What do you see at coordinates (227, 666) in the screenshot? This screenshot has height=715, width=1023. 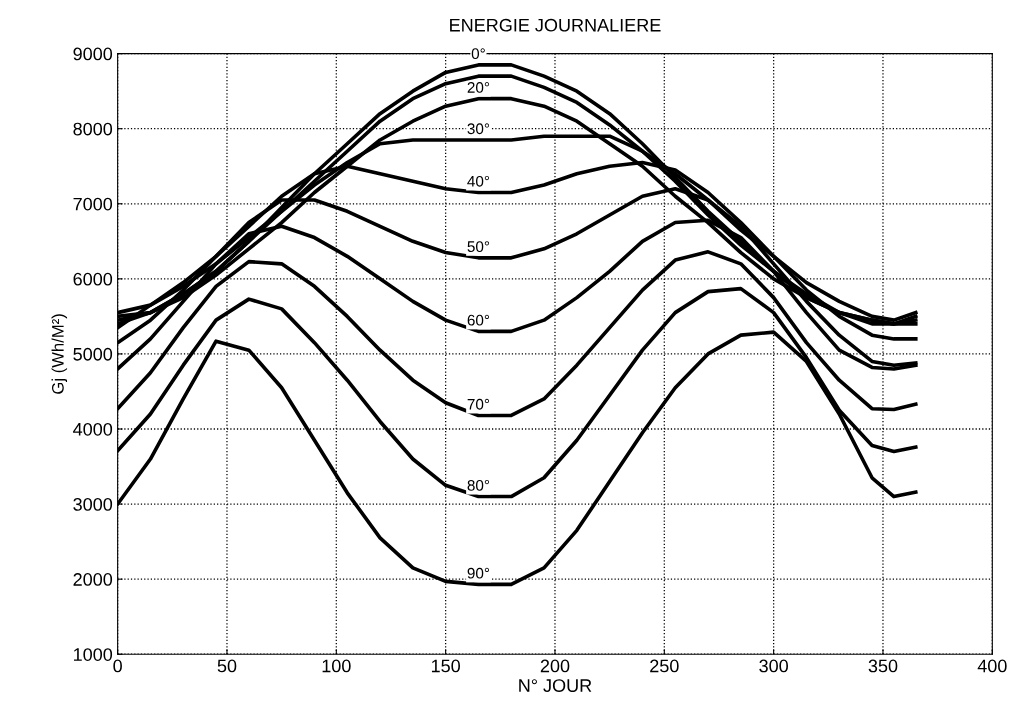 I see `x-tick-label: 50` at bounding box center [227, 666].